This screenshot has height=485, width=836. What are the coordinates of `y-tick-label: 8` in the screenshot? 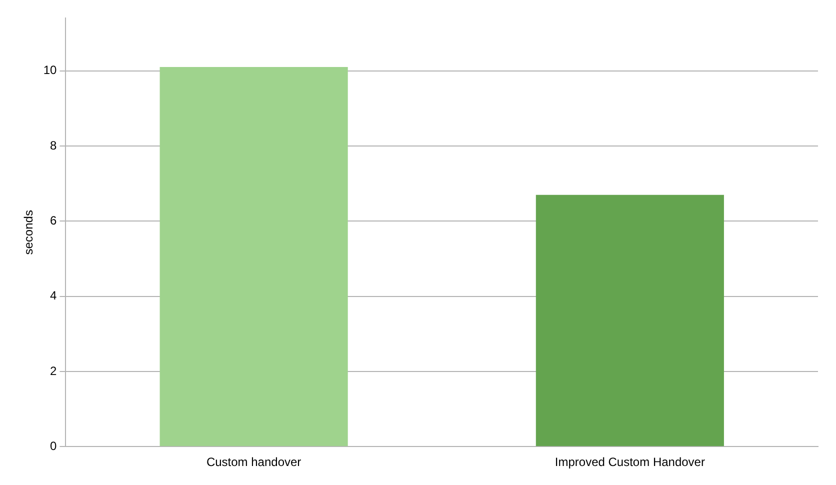 It's located at (54, 145).